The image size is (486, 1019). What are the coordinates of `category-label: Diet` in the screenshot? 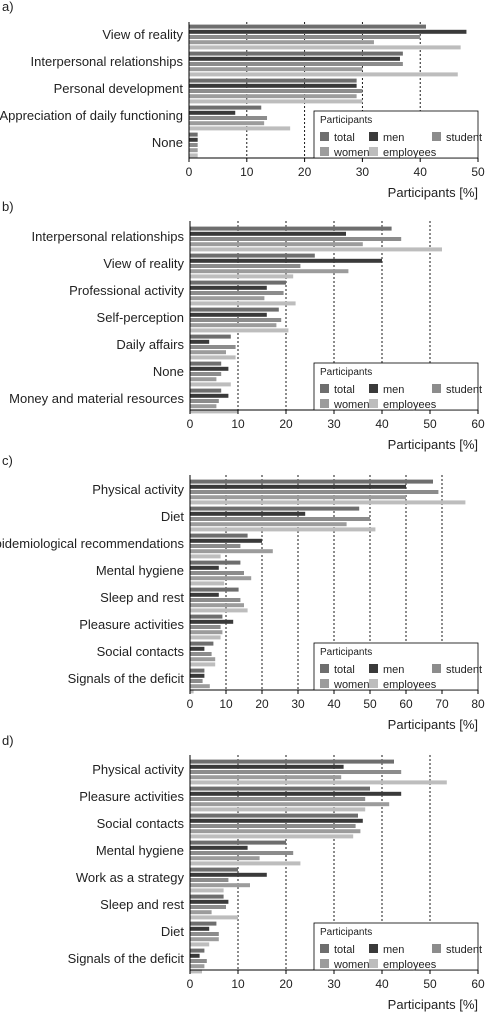 It's located at (173, 516).